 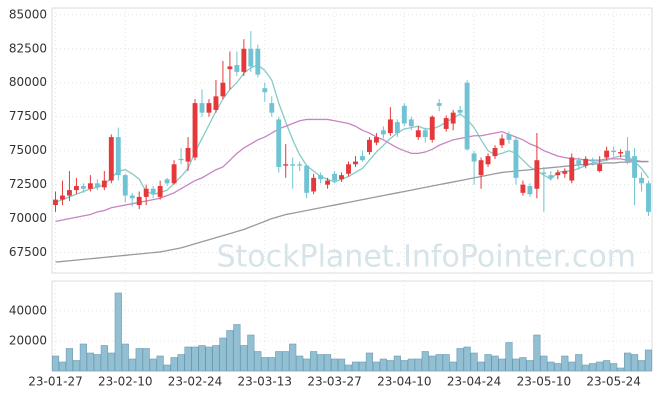 What do you see at coordinates (334, 382) in the screenshot?
I see `x-tick-label: 23-03-27` at bounding box center [334, 382].